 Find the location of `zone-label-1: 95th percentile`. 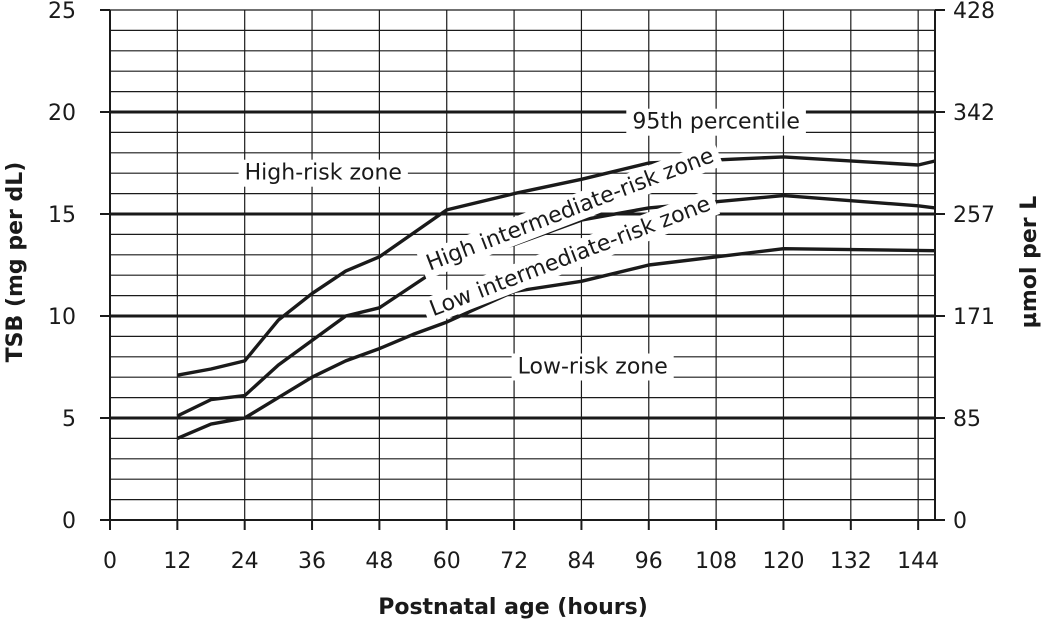

zone-label-1: 95th percentile is located at coordinates (716, 122).